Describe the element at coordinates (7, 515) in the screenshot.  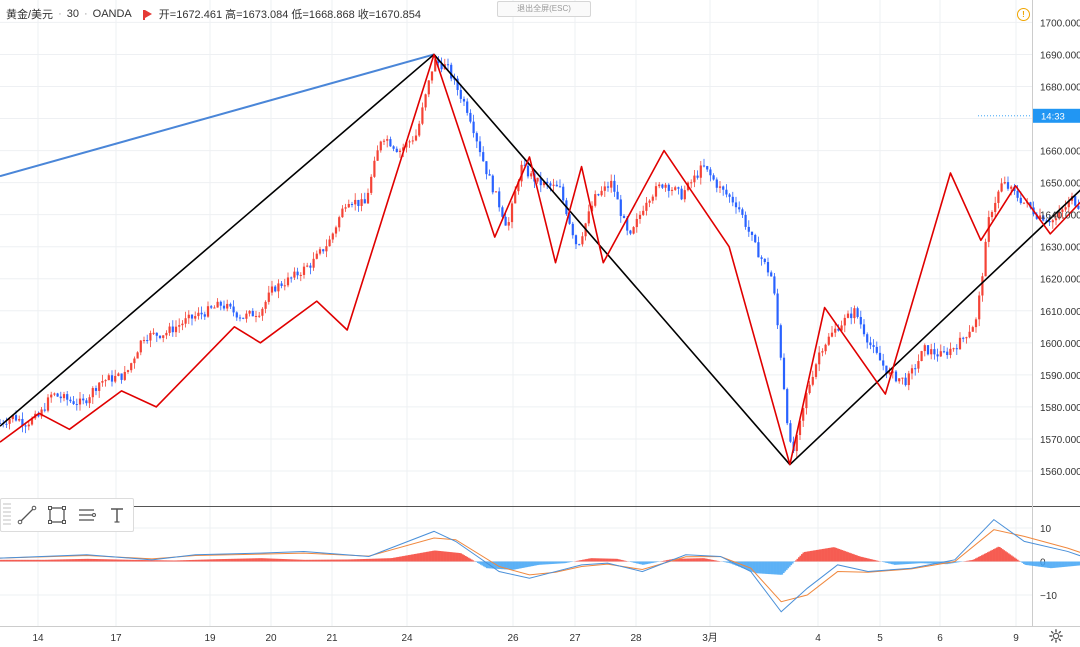
I see `toolbar-drag-handle` at that location.